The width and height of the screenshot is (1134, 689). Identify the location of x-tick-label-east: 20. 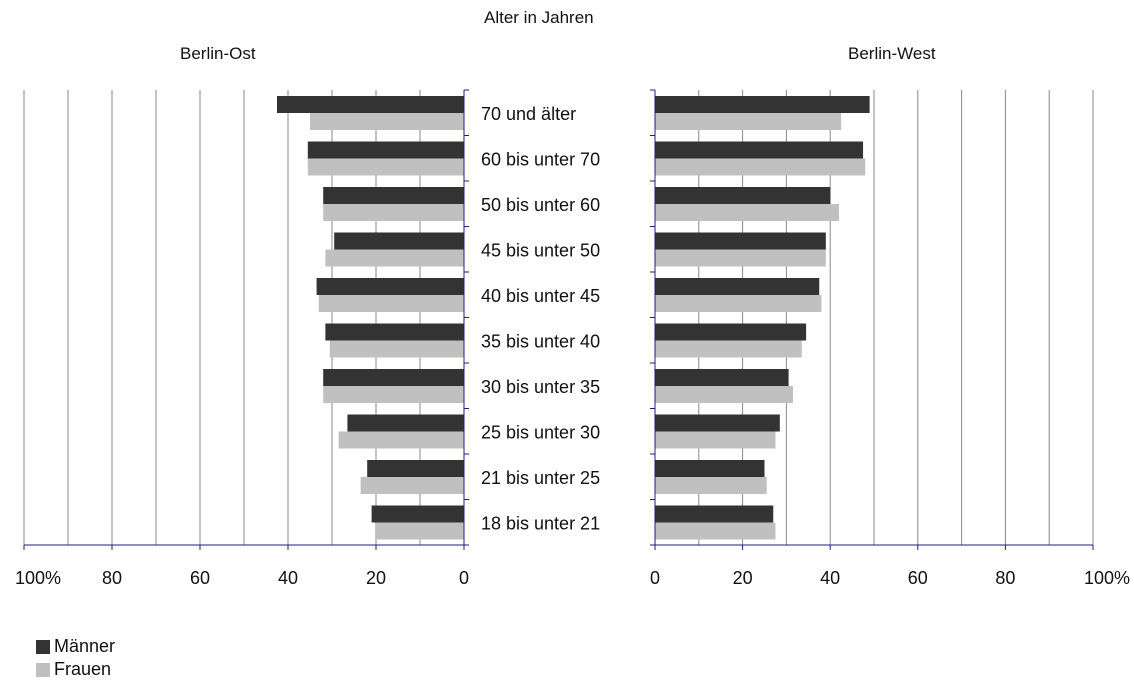
(376, 578).